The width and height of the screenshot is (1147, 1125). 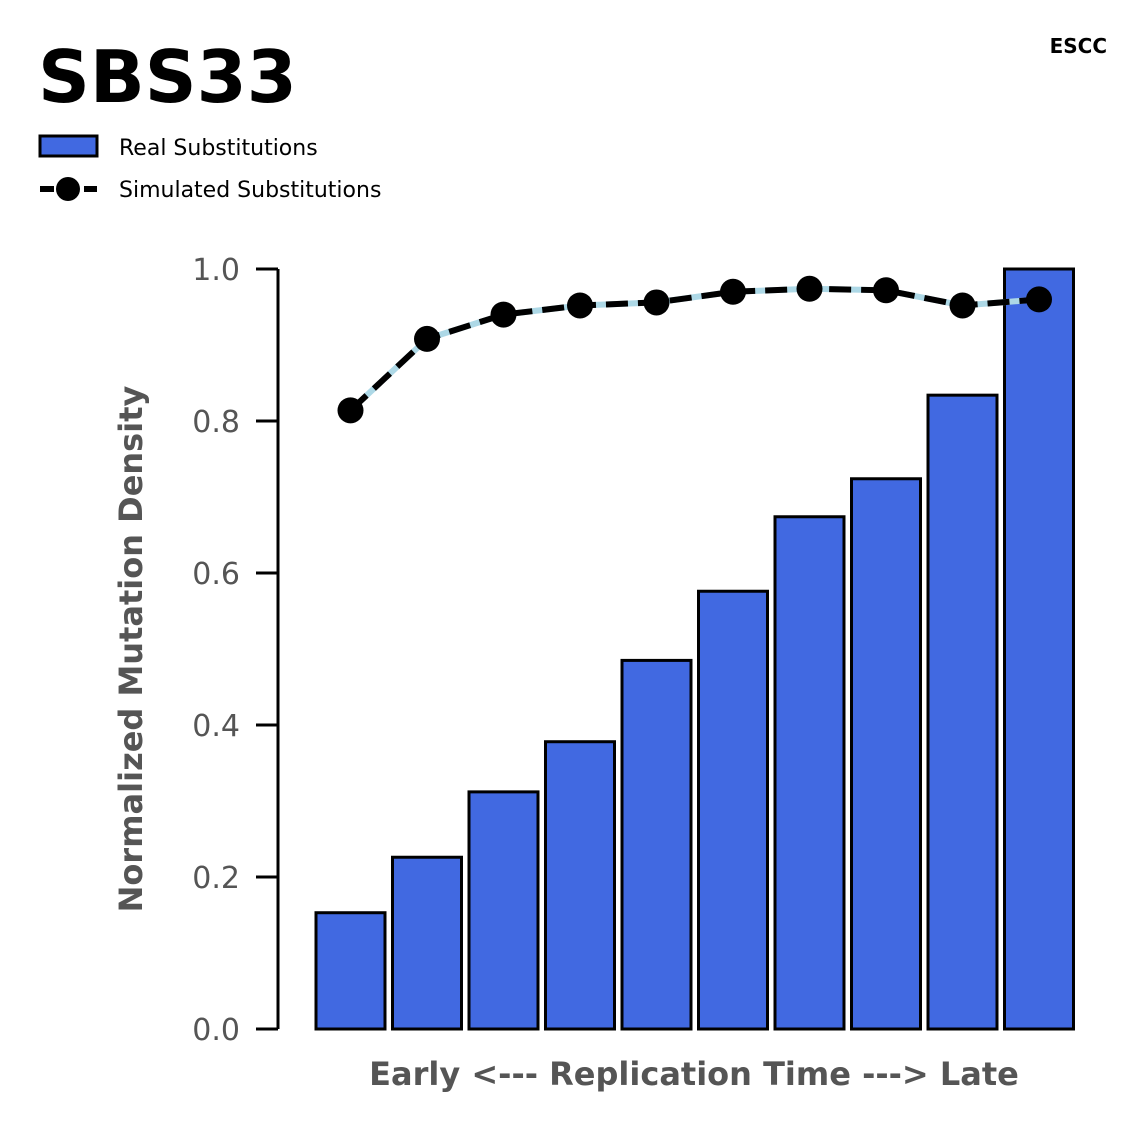 I want to click on chart-subtitle: ESCC, so click(x=1078, y=46).